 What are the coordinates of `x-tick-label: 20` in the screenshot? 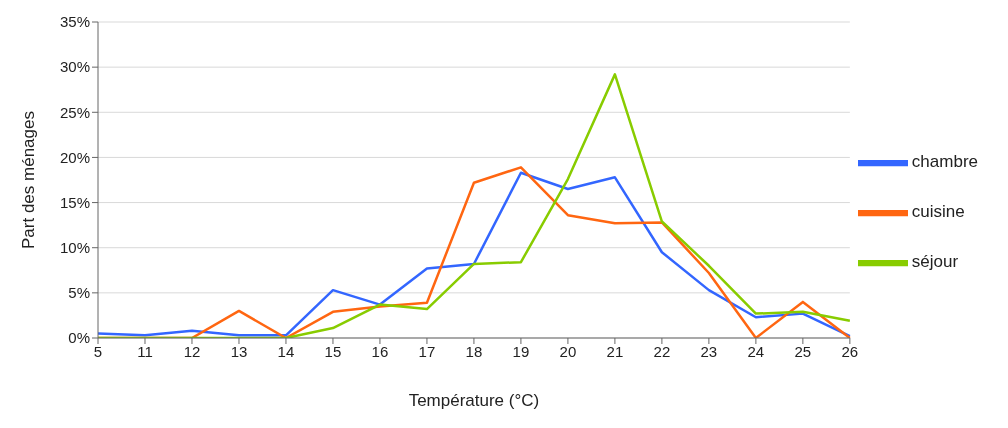 It's located at (568, 351).